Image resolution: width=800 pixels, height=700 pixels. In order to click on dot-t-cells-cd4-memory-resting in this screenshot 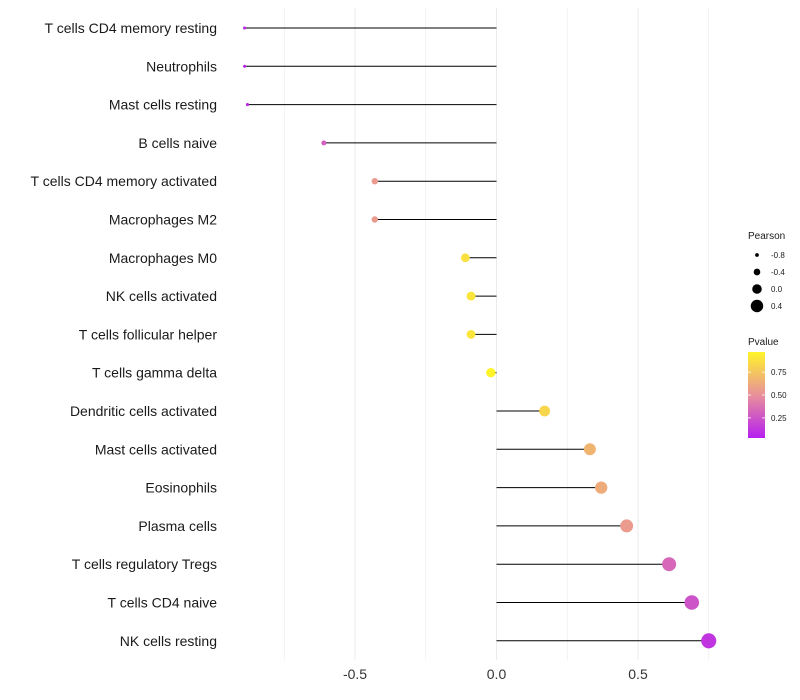, I will do `click(245, 28)`.